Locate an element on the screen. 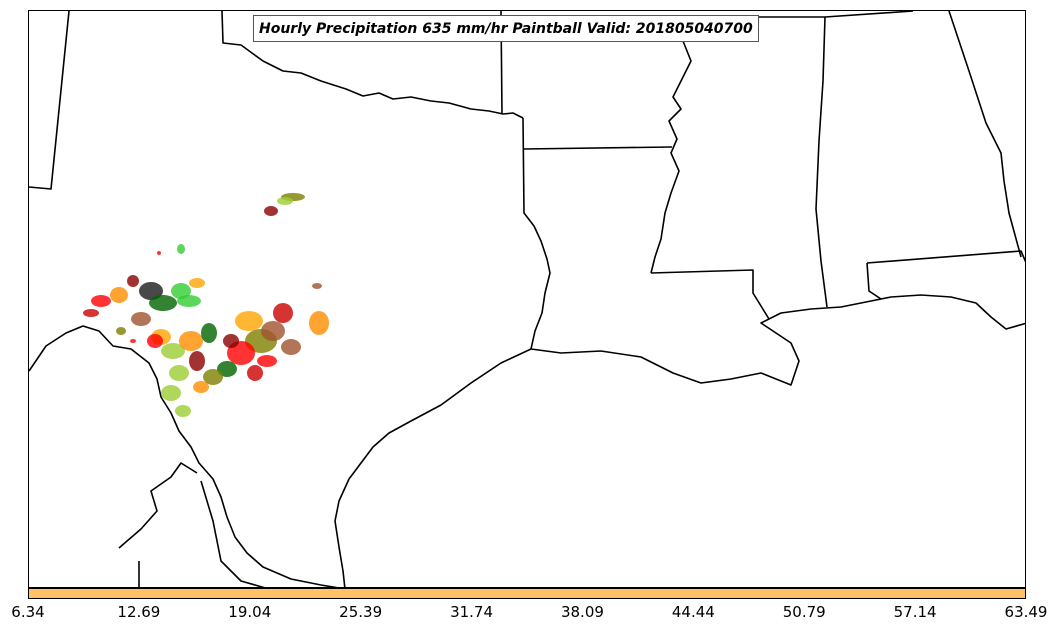 This screenshot has width=1060, height=633. colorbar-tick-label: 50.79 is located at coordinates (804, 612).